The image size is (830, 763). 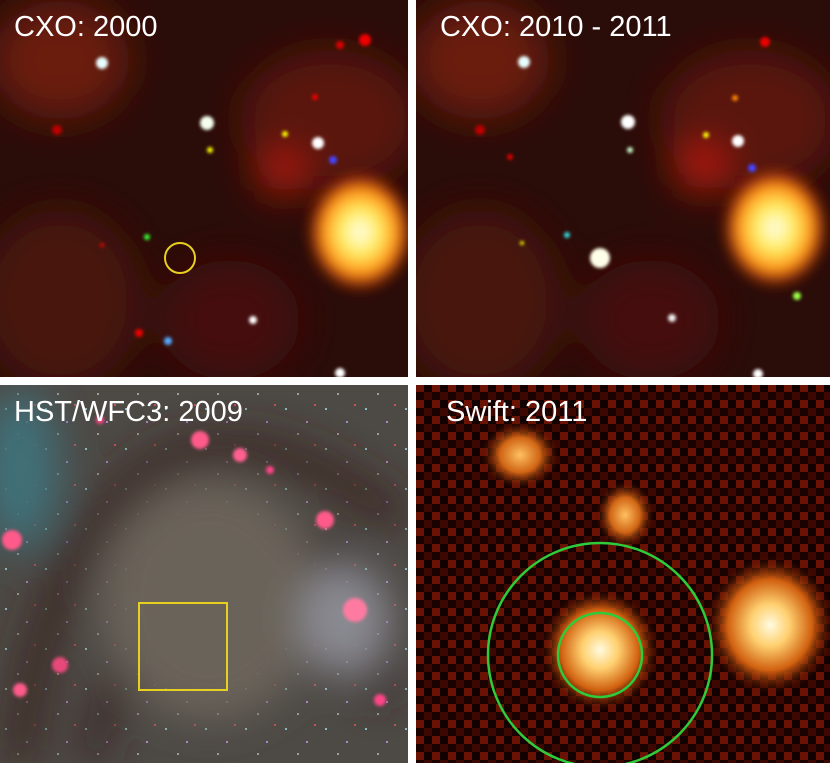 I want to click on panel-label: Swift: 2011, so click(x=516, y=412).